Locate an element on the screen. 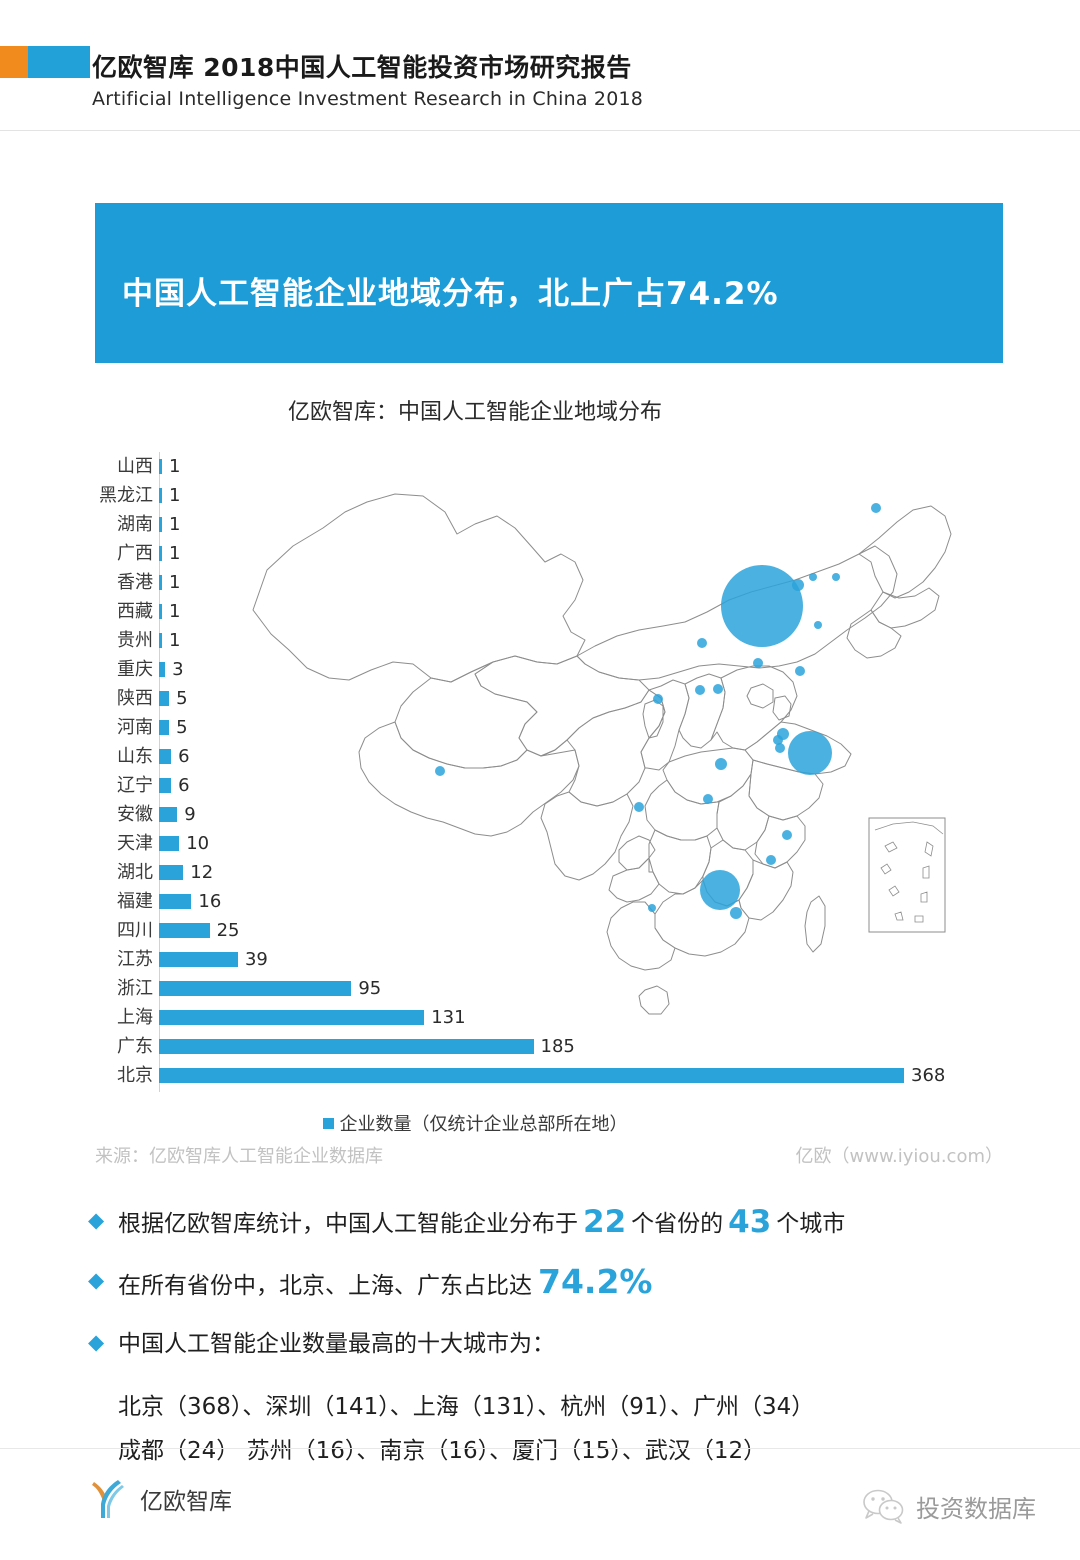  bullet-3-block: 中国人工智能企业数量最高的十大城市为： is located at coordinates (336, 1344).